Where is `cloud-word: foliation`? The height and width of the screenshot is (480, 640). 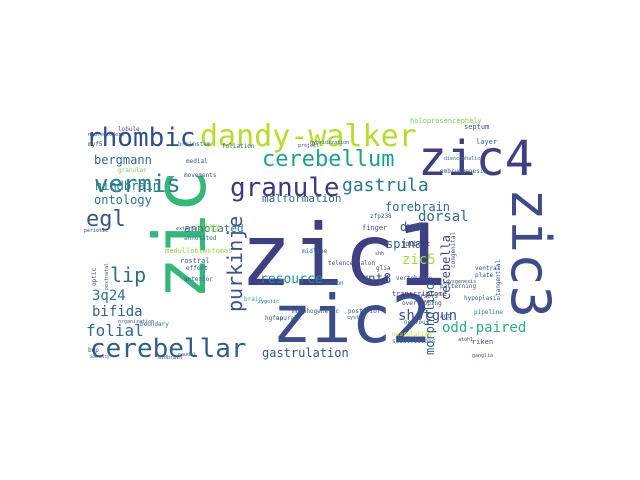
cloud-word: foliation is located at coordinates (238, 146).